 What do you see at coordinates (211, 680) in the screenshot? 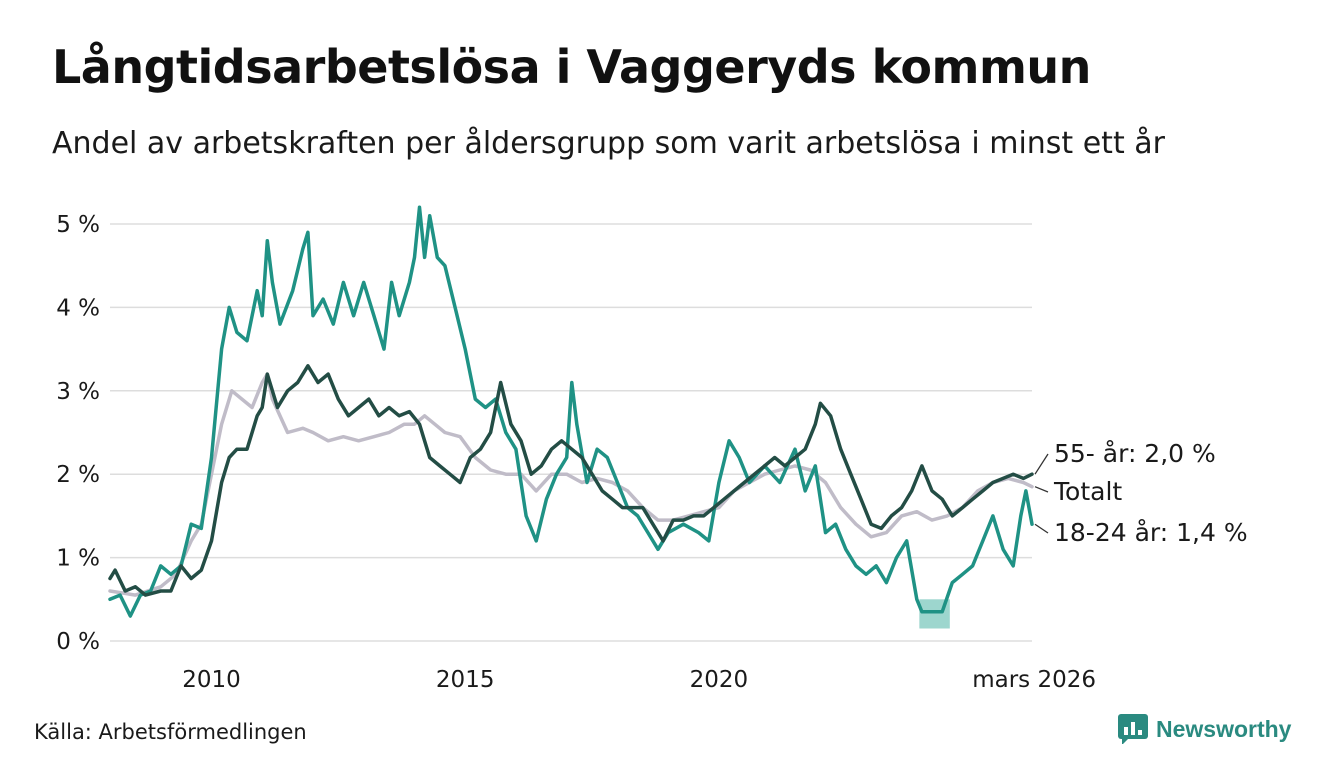
I see `x-tick-label: 2010` at bounding box center [211, 680].